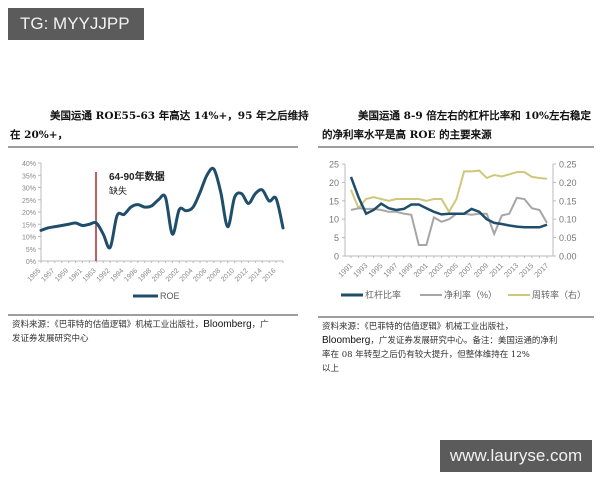  Describe the element at coordinates (187, 275) in the screenshot. I see `svg-text: 2004` at that location.